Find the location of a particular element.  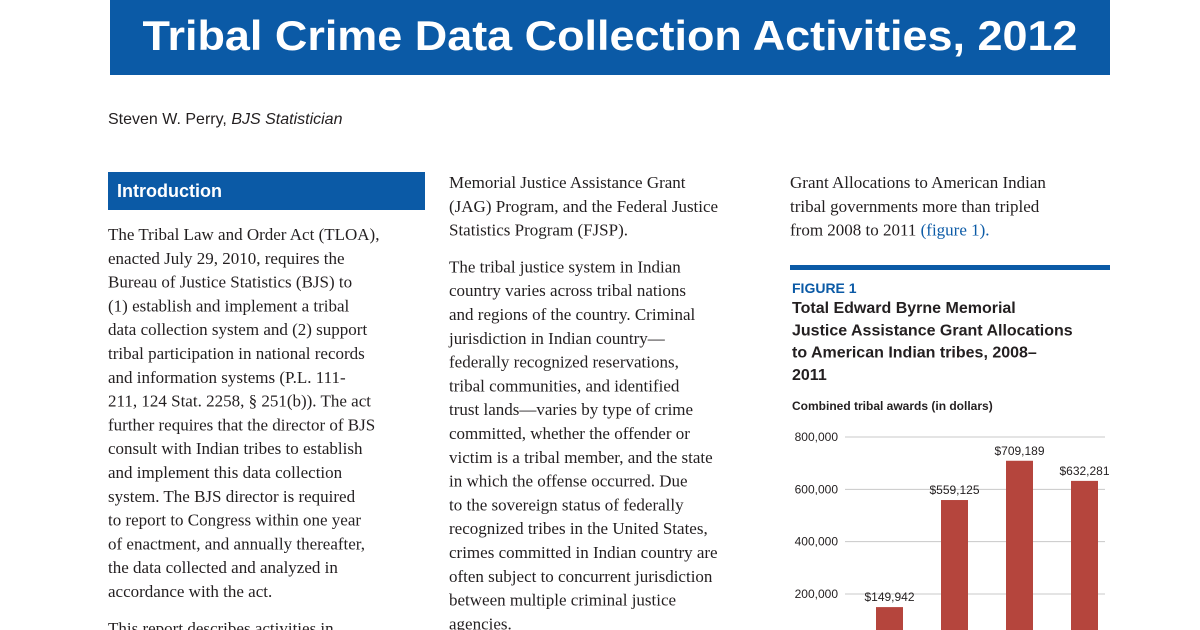

body-text: tribal governments more than tripled is located at coordinates (915, 206).